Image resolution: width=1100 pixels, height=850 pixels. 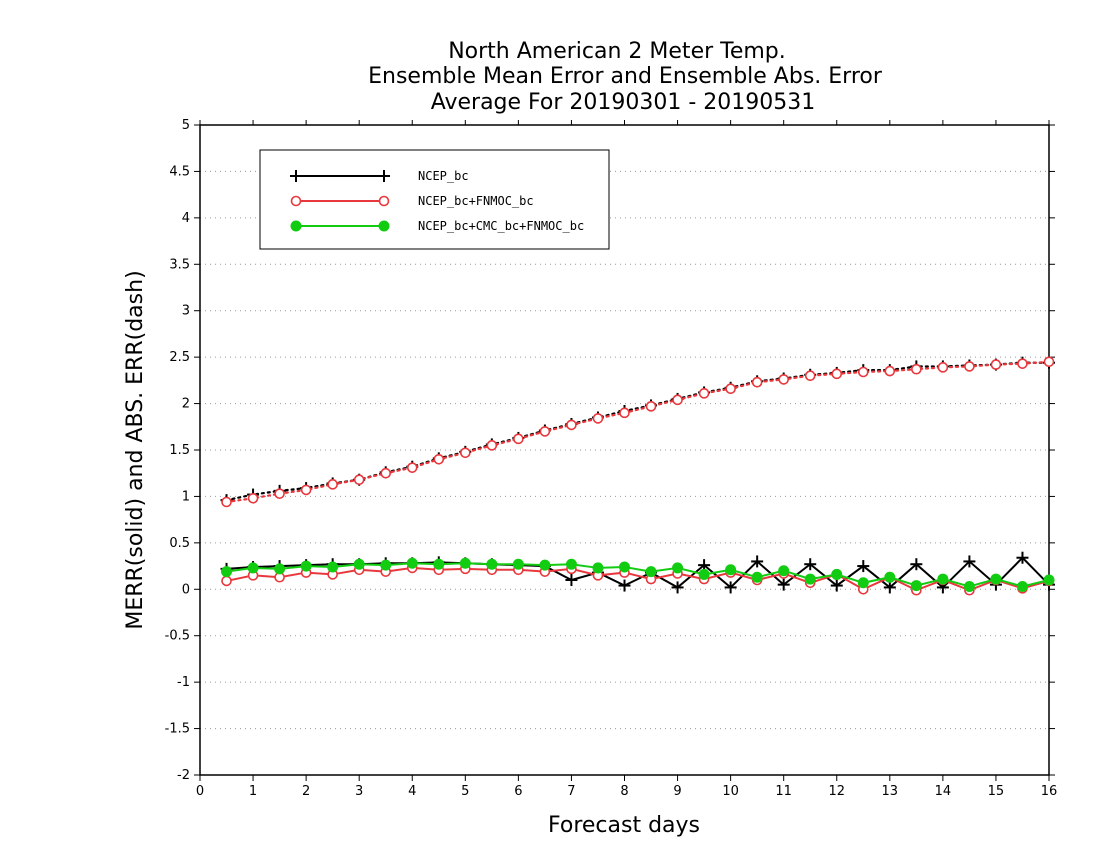 I want to click on y-tick-label: 3.5, so click(x=179, y=264).